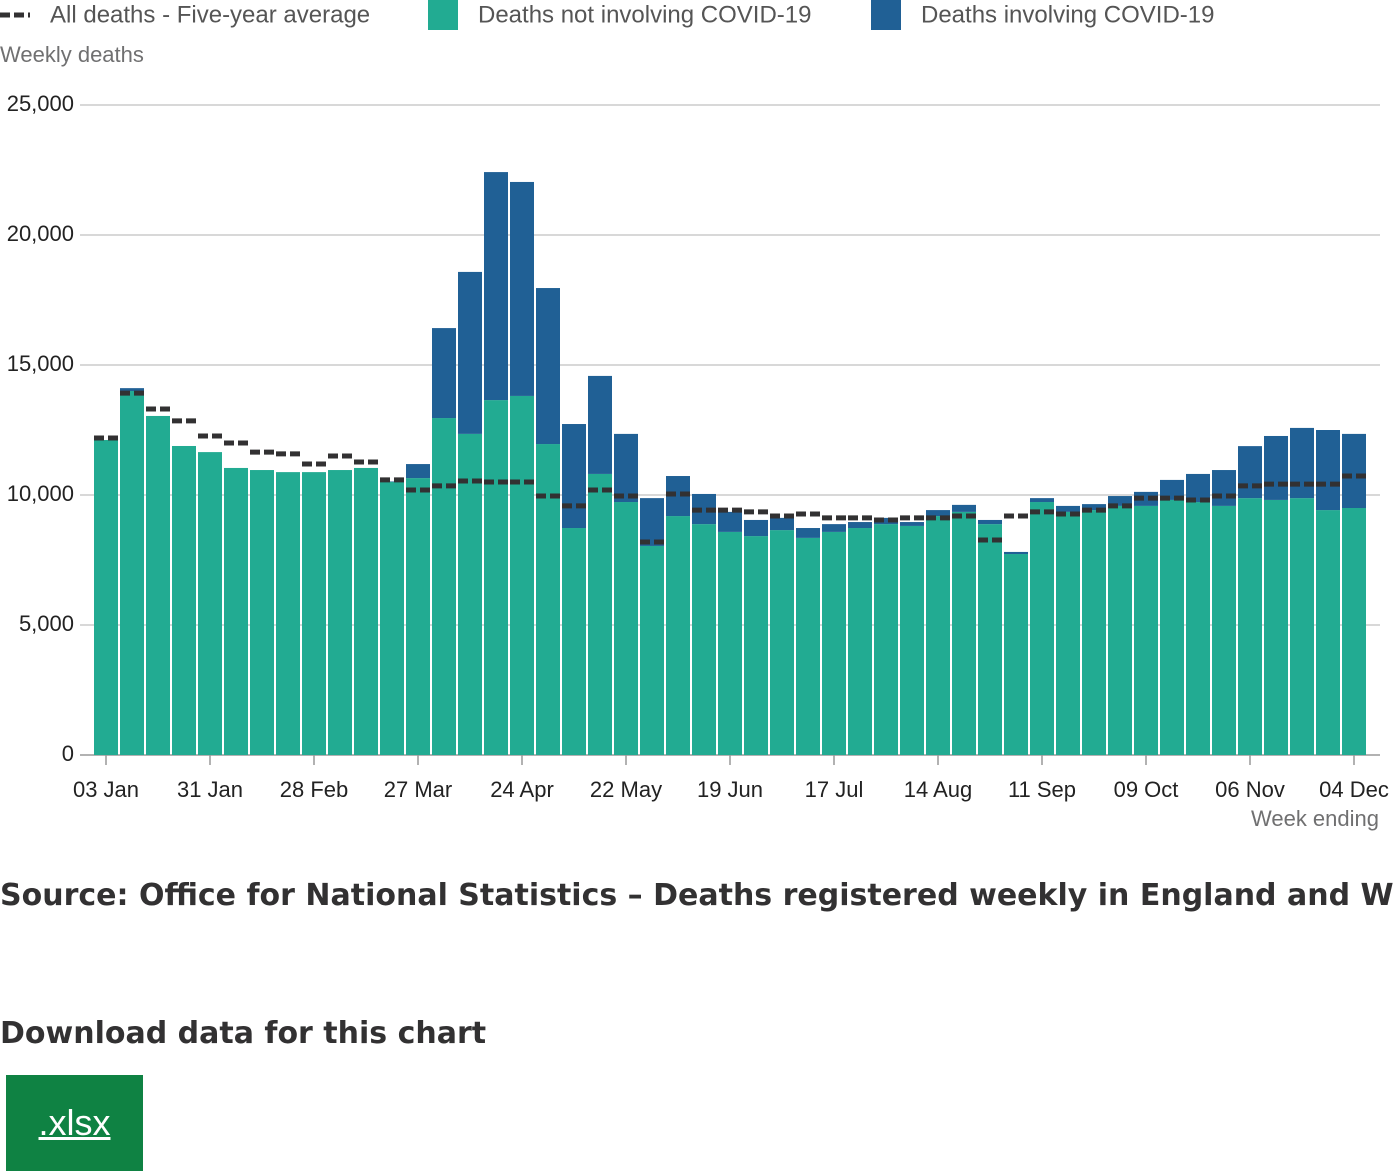 The width and height of the screenshot is (1393, 1171). I want to click on x-tick-label: 22 May, so click(626, 789).